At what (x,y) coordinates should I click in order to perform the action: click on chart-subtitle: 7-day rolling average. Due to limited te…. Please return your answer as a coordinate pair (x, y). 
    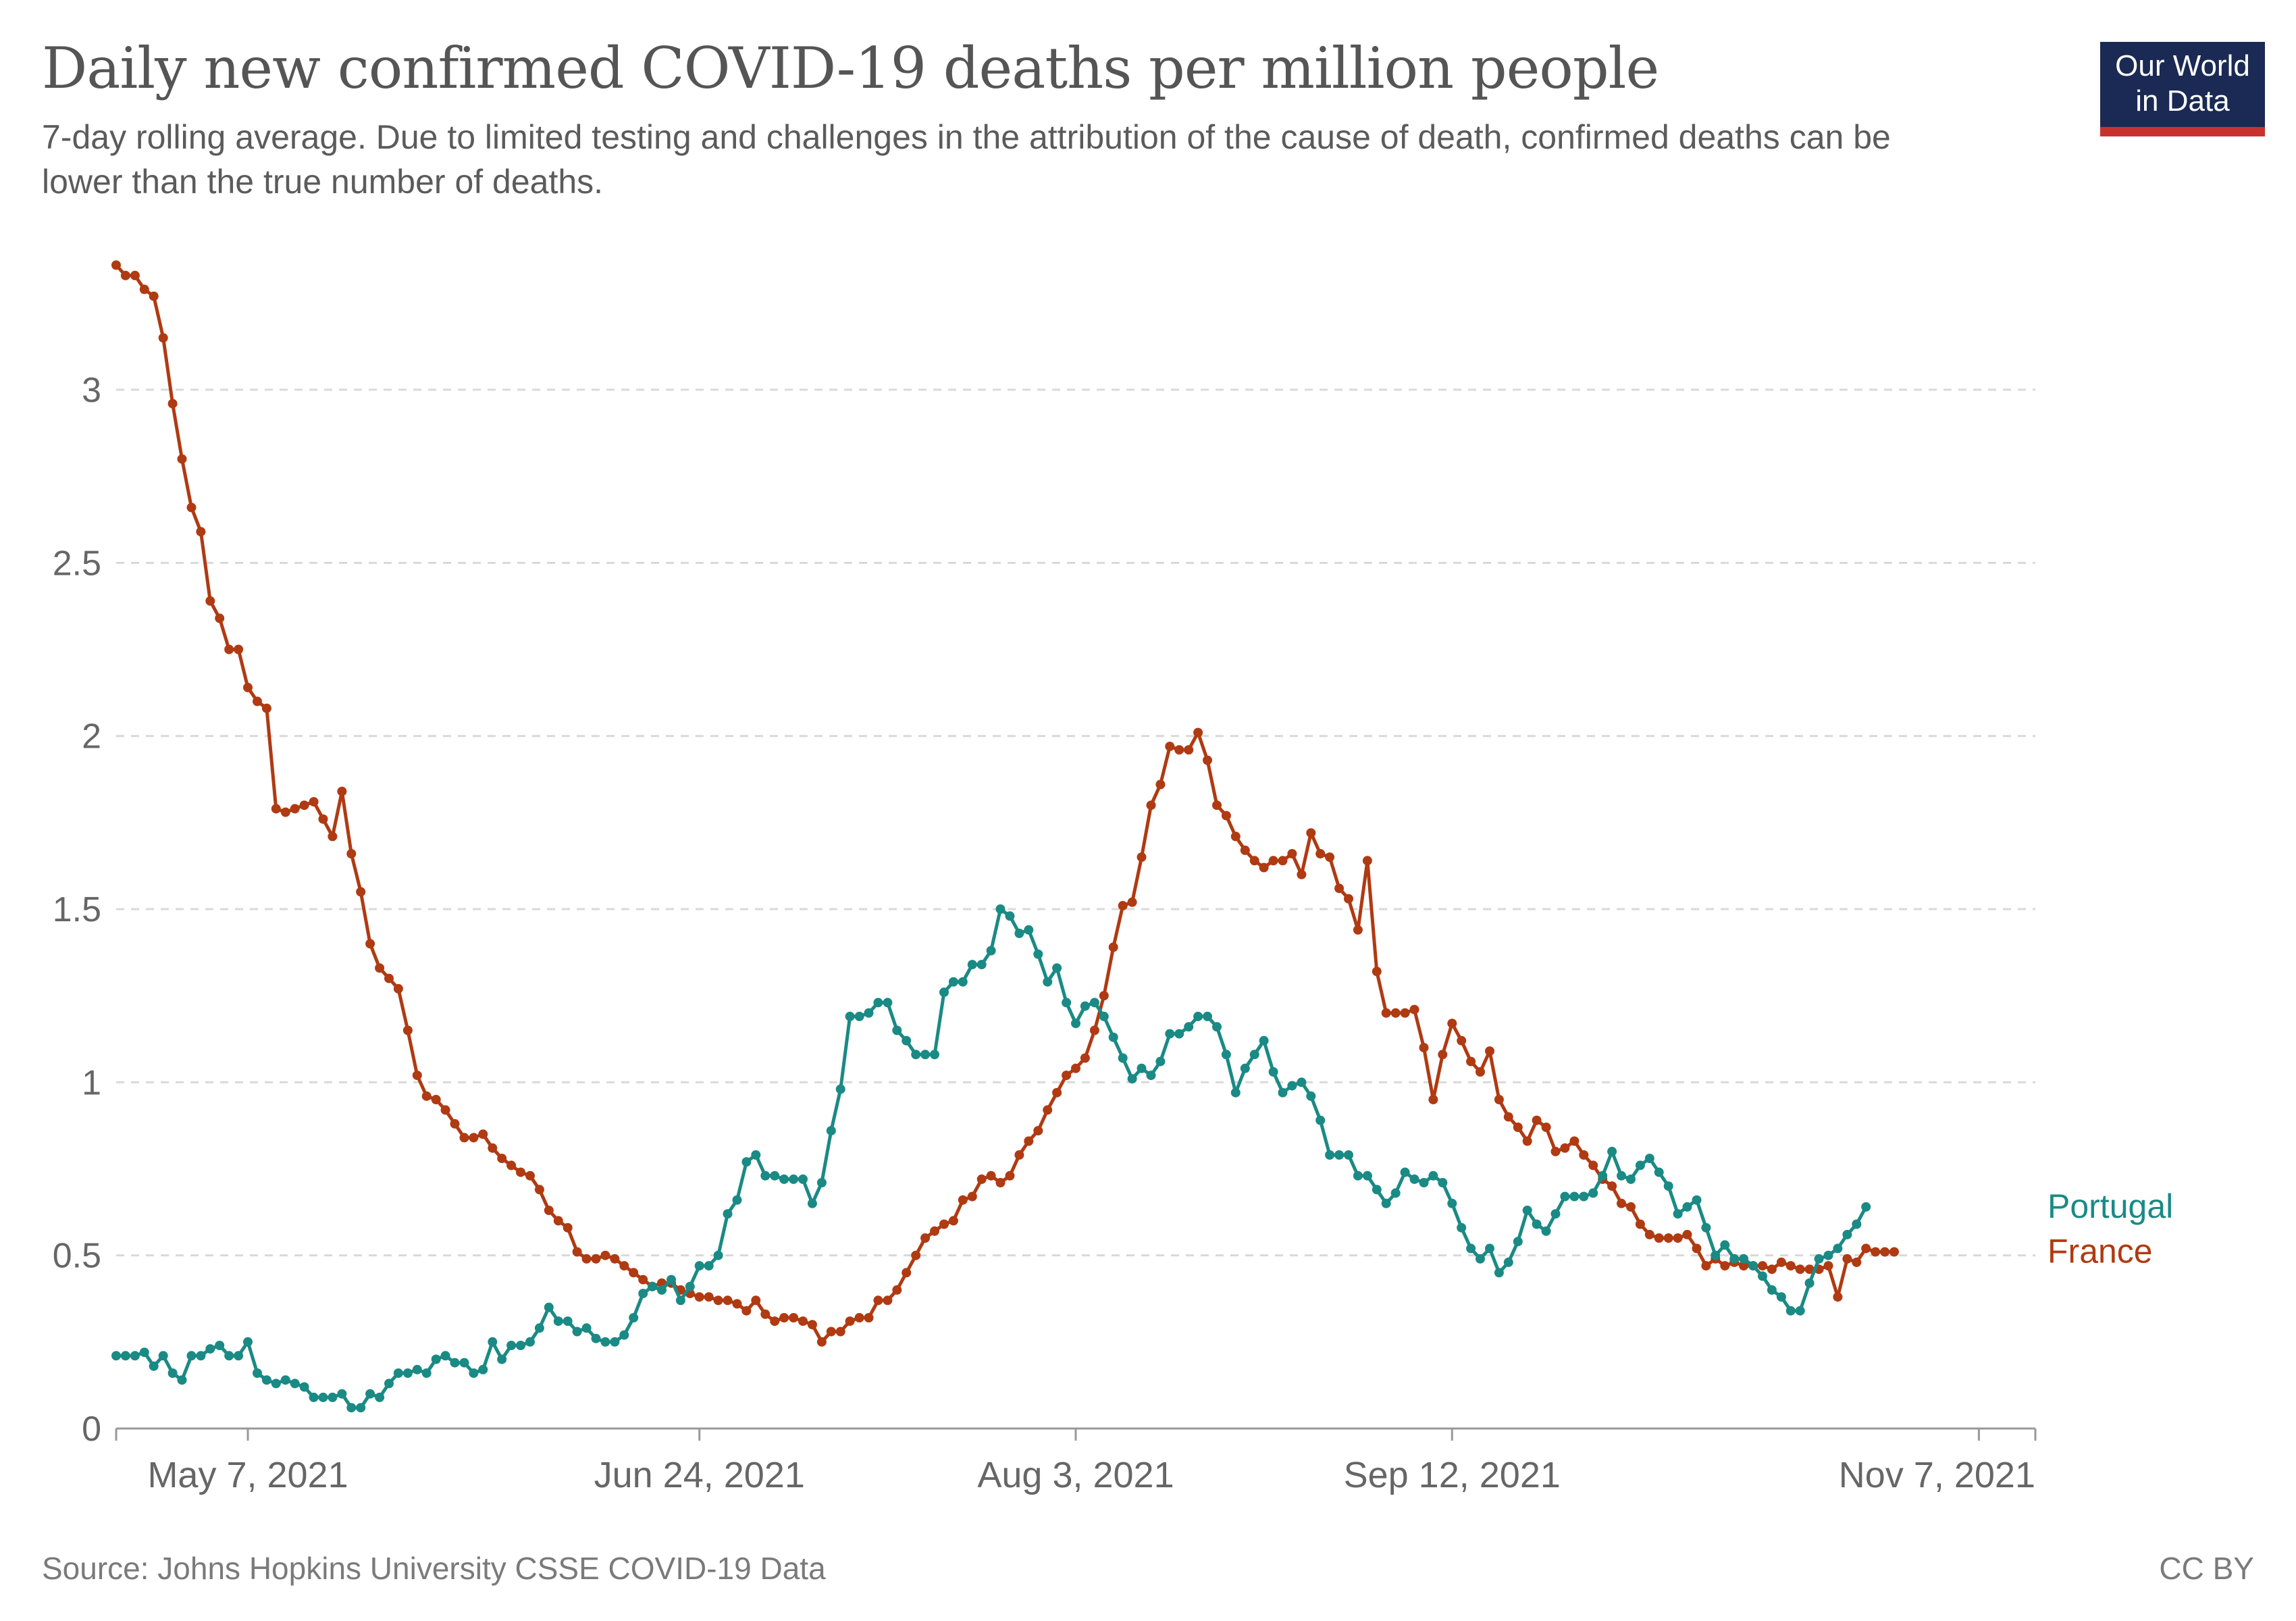
    Looking at the image, I should click on (967, 159).